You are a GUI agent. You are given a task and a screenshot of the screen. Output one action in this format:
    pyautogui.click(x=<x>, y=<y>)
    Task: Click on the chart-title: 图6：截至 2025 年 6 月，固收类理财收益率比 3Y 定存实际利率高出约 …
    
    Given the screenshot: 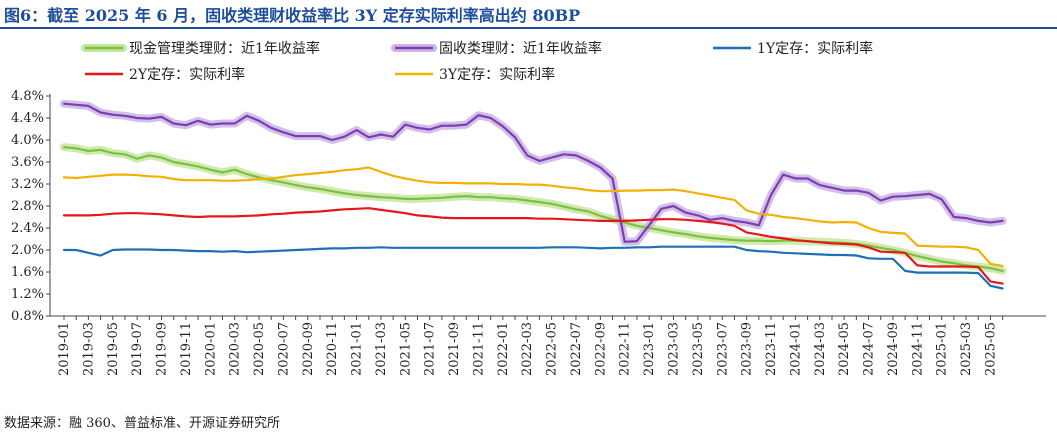 What is the action you would take?
    pyautogui.click(x=292, y=15)
    